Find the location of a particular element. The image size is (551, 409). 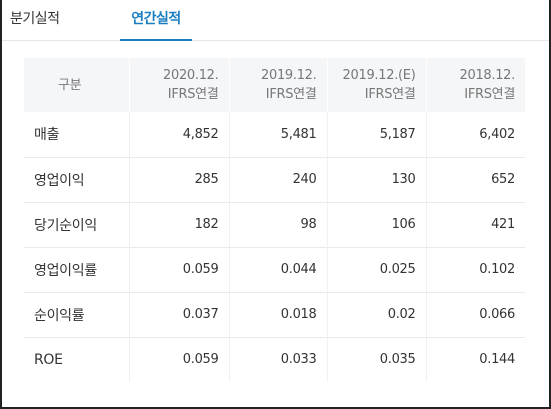

column-period: 2019.12.(E) is located at coordinates (379, 75).